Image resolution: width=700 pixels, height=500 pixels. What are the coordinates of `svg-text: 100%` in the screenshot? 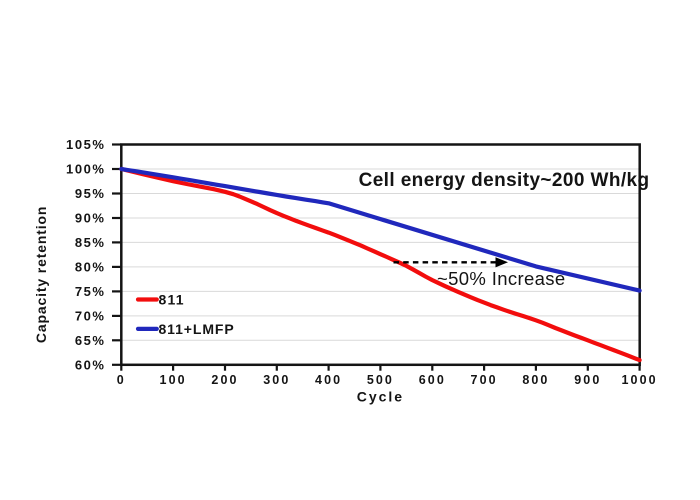 It's located at (85, 169).